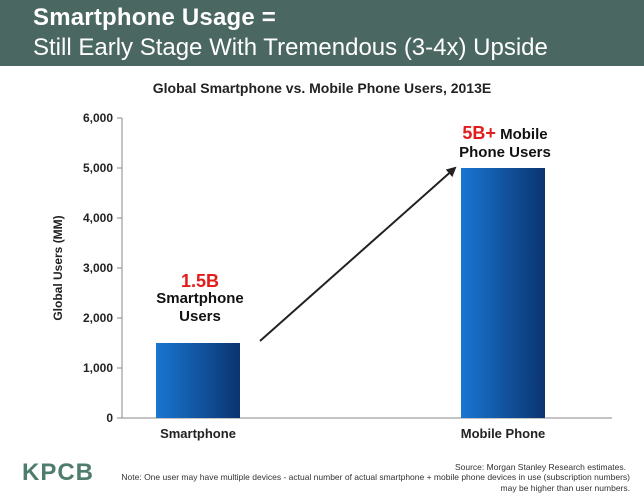  What do you see at coordinates (358, 254) in the screenshot?
I see `growth-arrow` at bounding box center [358, 254].